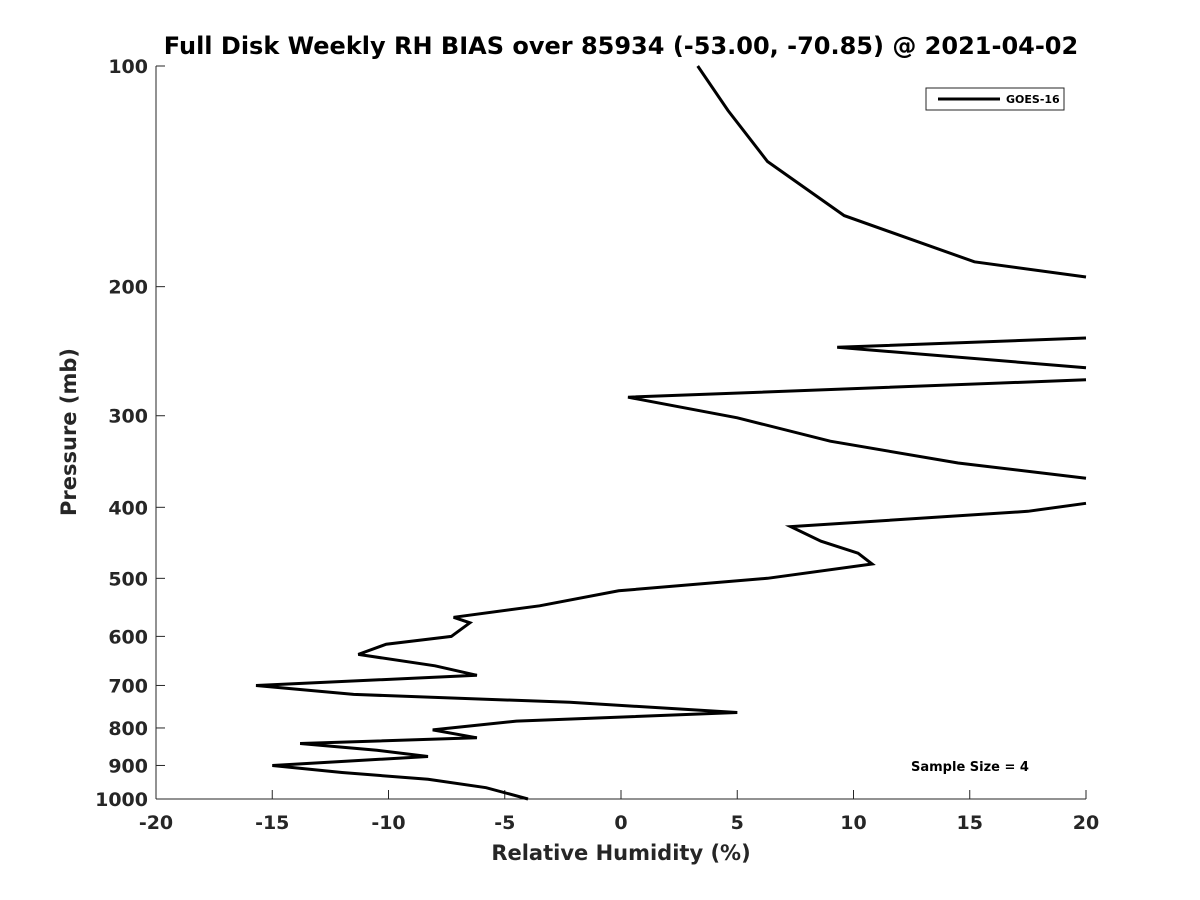 The height and width of the screenshot is (900, 1200). Describe the element at coordinates (128, 579) in the screenshot. I see `y-tick-label: 500` at that location.